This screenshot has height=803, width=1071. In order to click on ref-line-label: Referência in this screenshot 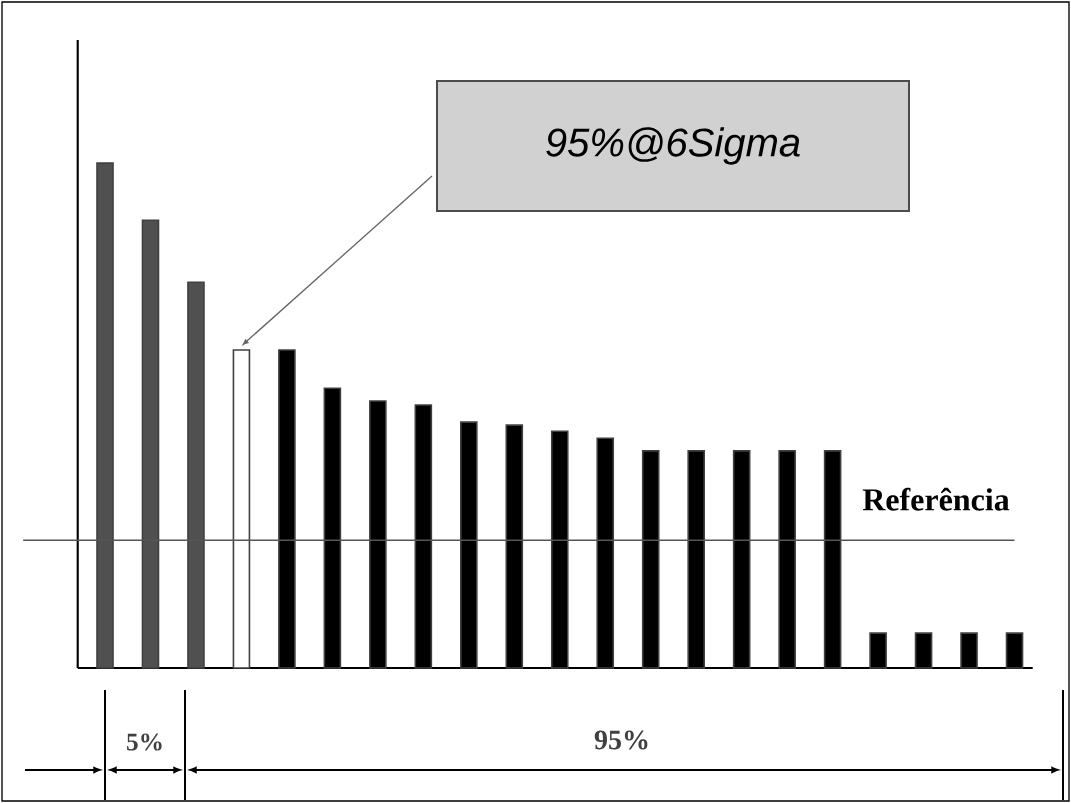, I will do `click(936, 499)`.